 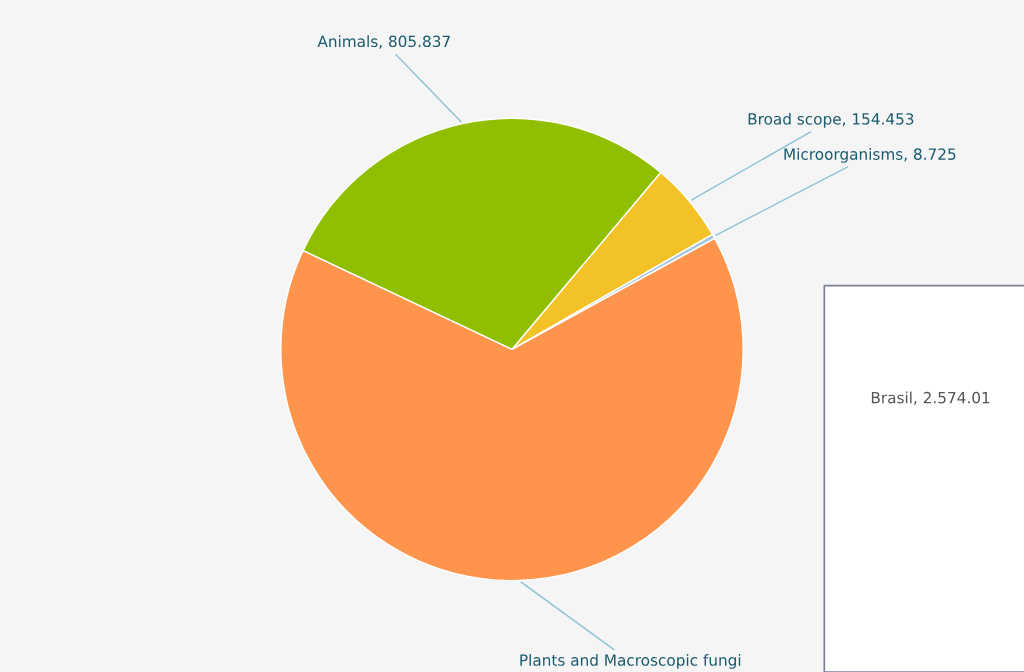 What do you see at coordinates (930, 398) in the screenshot?
I see `text: Brasil, 2.574.01` at bounding box center [930, 398].